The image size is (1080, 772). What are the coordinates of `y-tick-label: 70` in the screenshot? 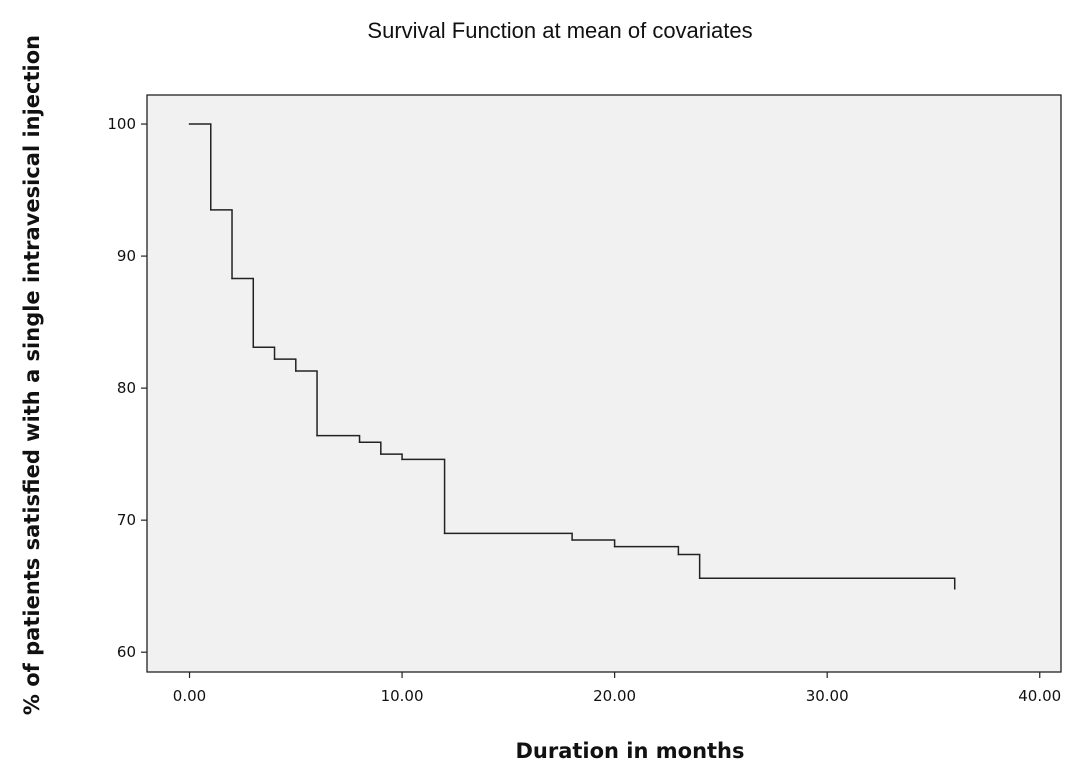 It's located at (126, 520).